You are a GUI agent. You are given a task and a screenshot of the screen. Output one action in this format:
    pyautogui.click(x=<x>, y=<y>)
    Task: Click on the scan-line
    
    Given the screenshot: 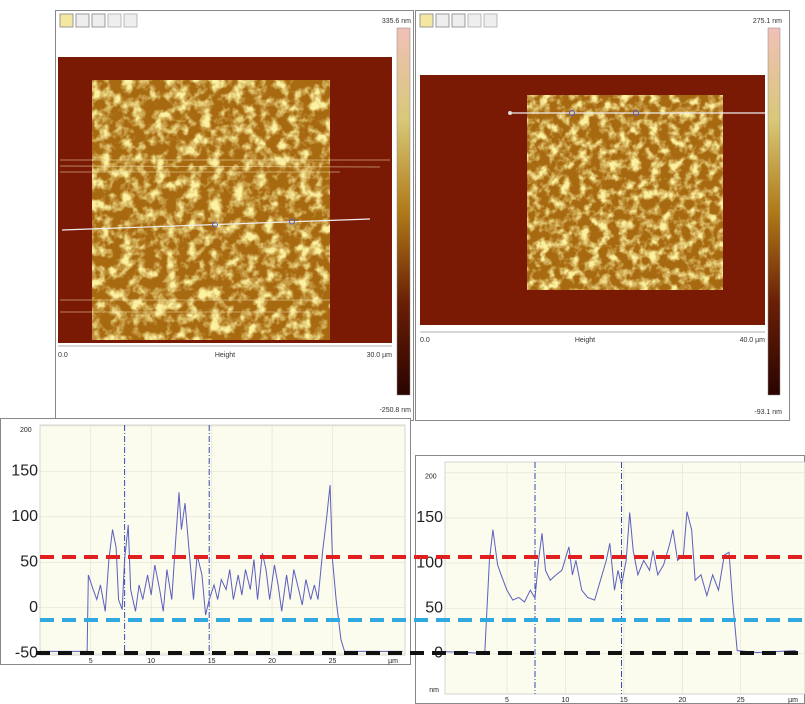 What is the action you would take?
    pyautogui.click(x=216, y=224)
    